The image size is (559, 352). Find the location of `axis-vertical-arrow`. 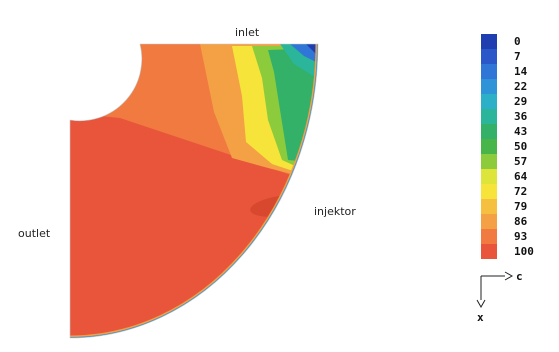

axis-vertical-arrow is located at coordinates (481, 304).